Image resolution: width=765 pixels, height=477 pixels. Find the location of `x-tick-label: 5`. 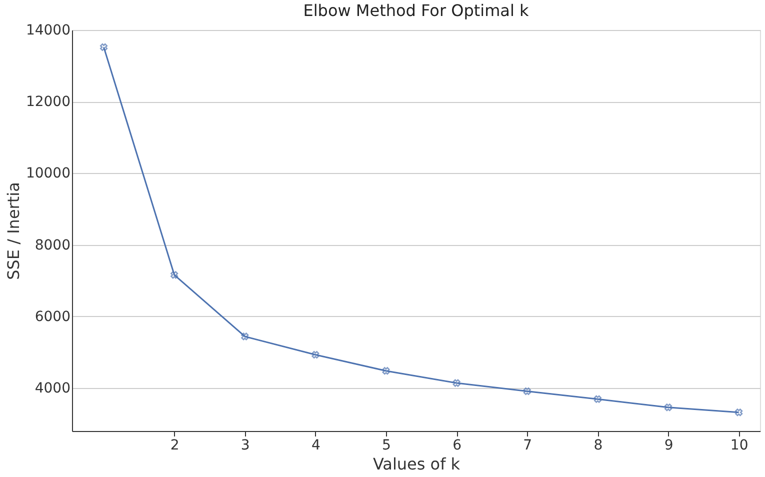

x-tick-label: 5 is located at coordinates (386, 446).